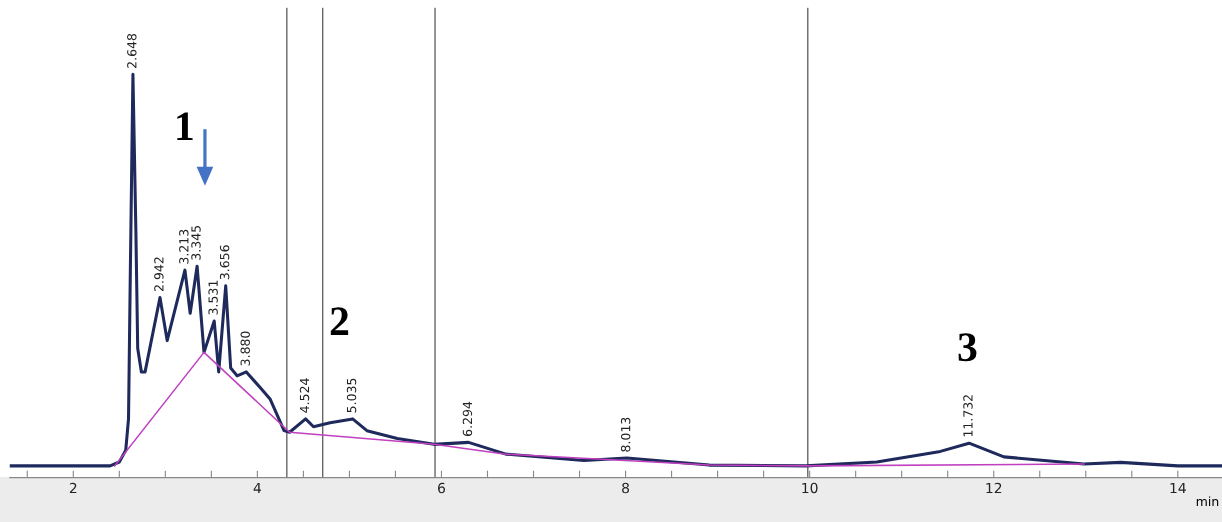  I want to click on annotation: 3.656, so click(224, 262).